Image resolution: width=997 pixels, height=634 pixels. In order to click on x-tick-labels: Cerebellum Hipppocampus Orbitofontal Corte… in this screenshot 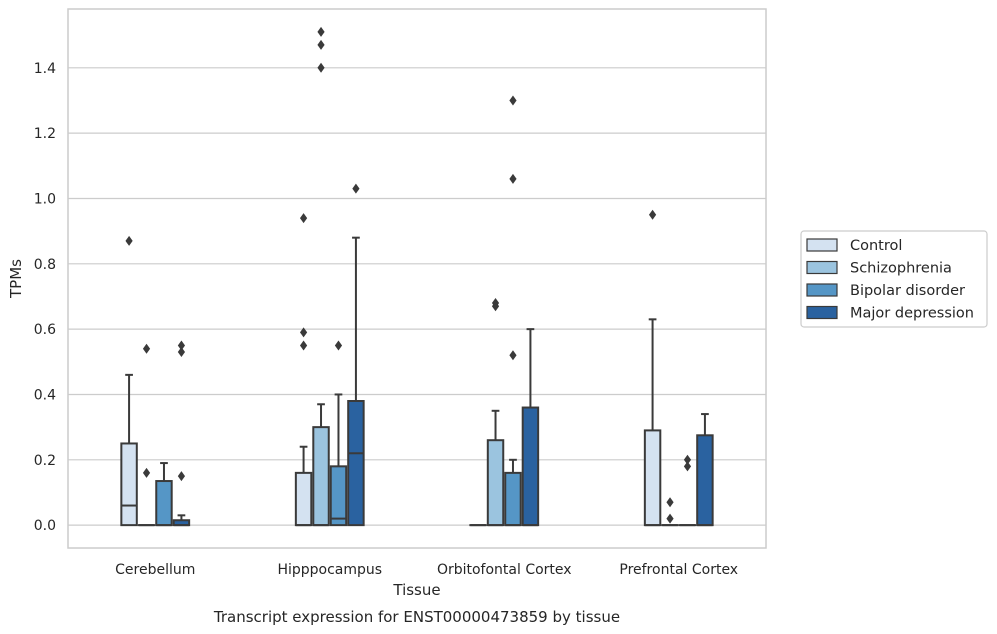, I will do `click(426, 570)`.